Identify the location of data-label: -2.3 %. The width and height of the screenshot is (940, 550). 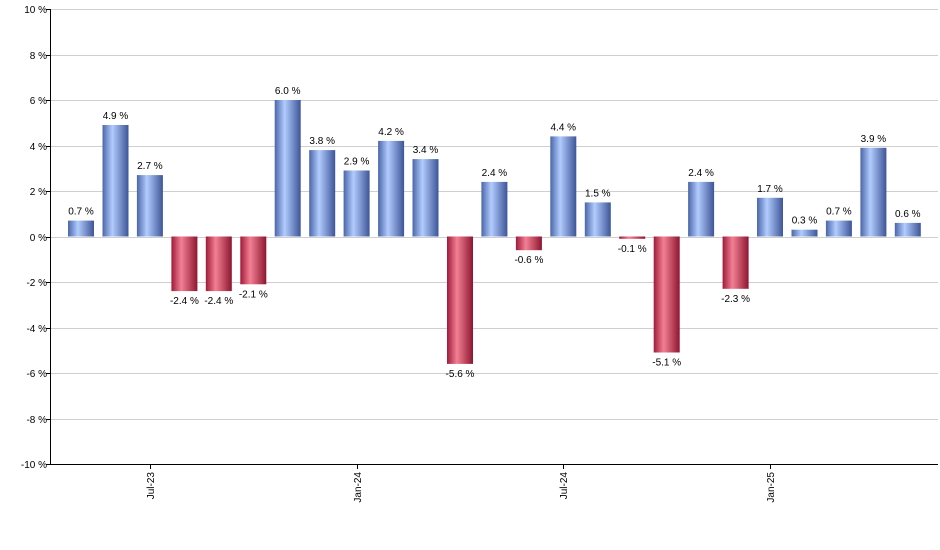
(735, 299).